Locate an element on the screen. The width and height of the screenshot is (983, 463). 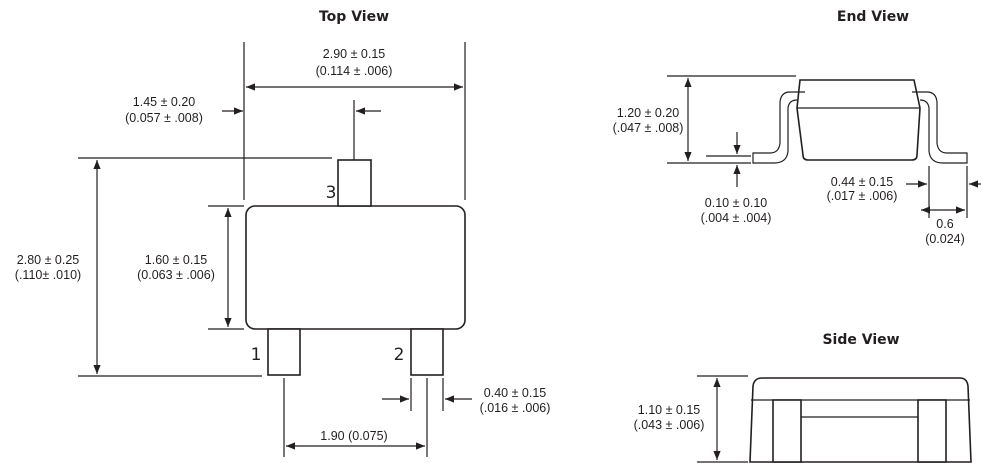
side-height-mm-label: 1.10 ± 0.15 is located at coordinates (669, 410).